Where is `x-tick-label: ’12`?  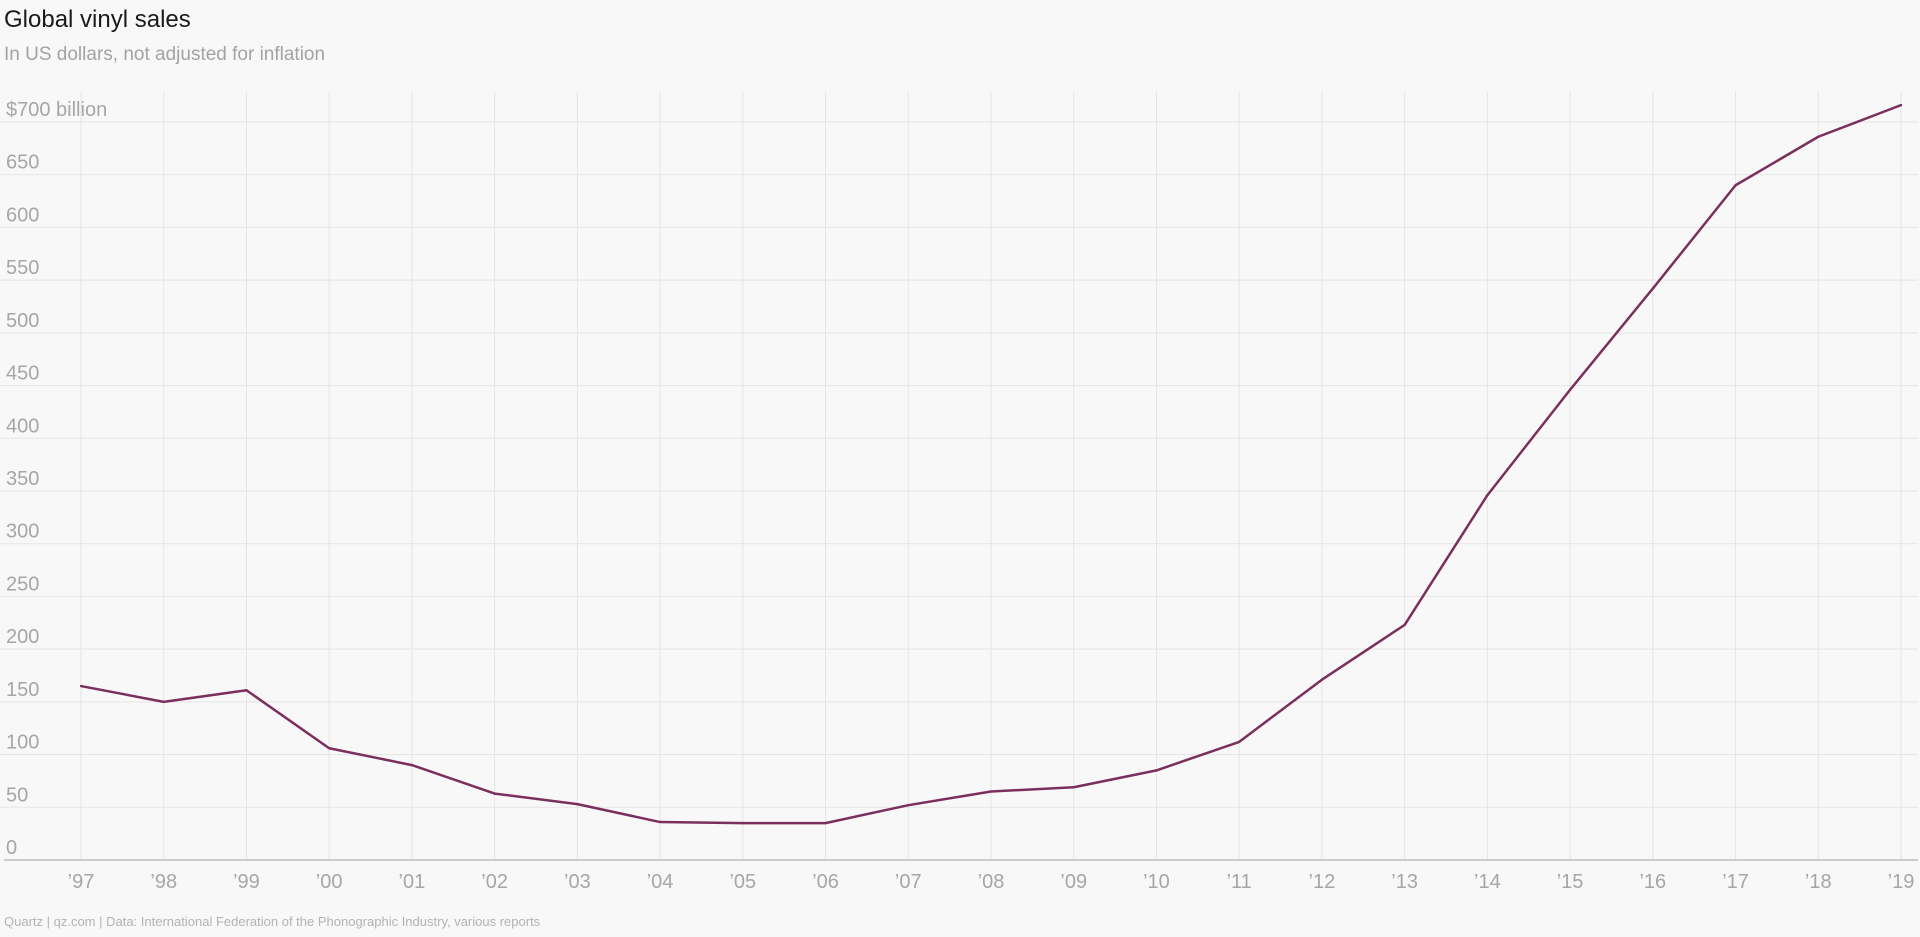
x-tick-label: ’12 is located at coordinates (1322, 882).